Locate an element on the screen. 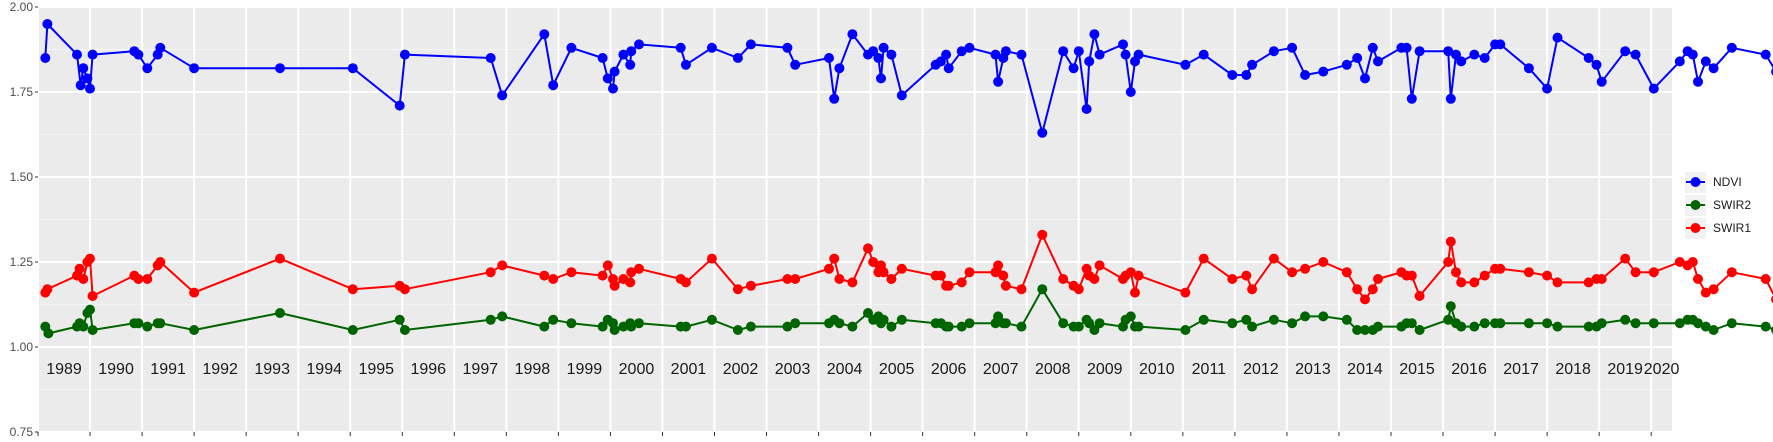 Image resolution: width=1773 pixels, height=442 pixels. x-tick-label: 2016 is located at coordinates (1469, 369).